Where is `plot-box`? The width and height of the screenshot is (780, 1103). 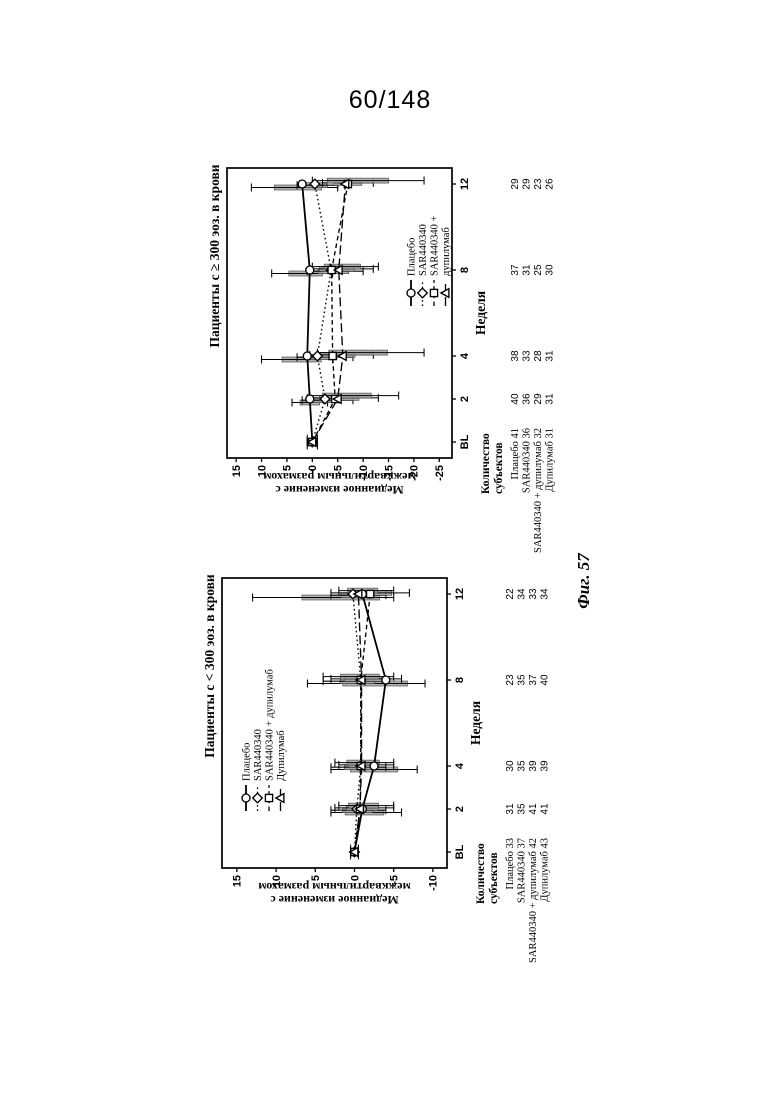 plot-box is located at coordinates (334, 723).